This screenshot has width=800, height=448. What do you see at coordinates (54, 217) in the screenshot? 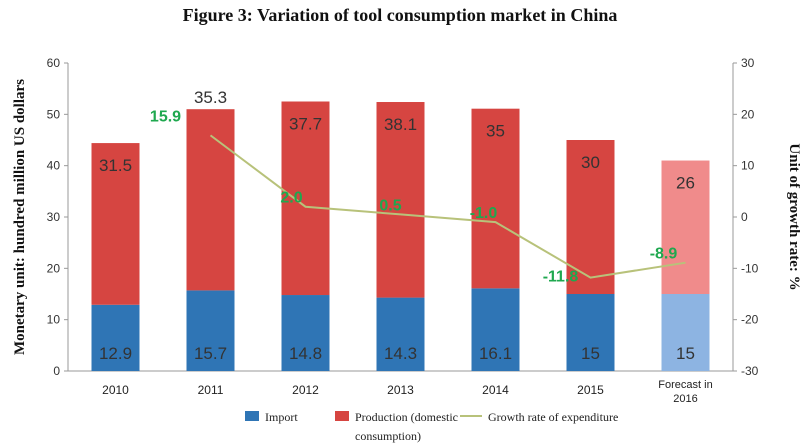
I see `y-tick-label: 30` at bounding box center [54, 217].